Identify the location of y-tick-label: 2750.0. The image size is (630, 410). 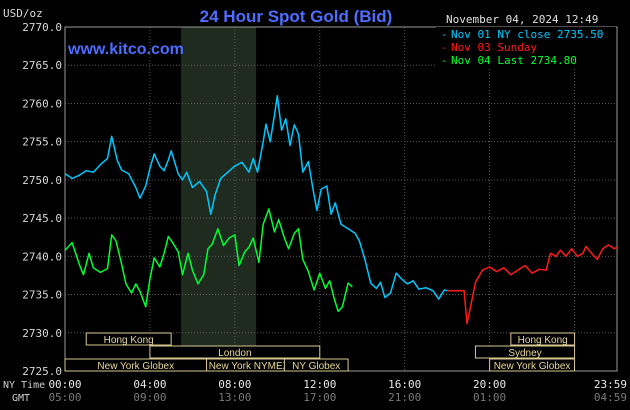
(42, 180).